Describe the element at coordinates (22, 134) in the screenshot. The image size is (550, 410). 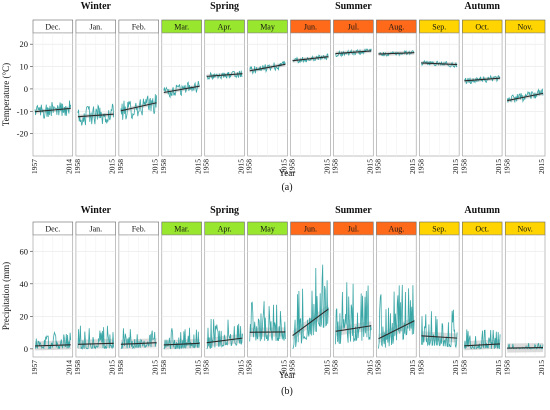
I see `y-tick-label: -20` at that location.